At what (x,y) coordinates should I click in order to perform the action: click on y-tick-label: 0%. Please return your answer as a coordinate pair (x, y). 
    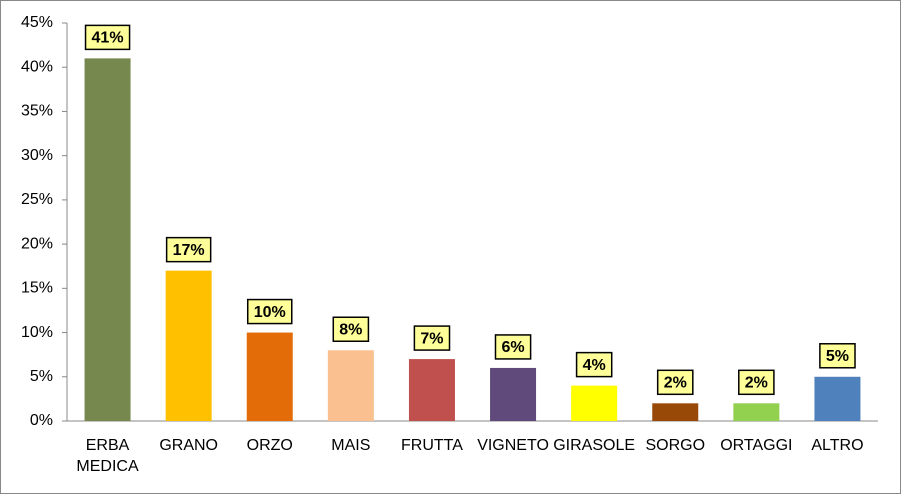
    Looking at the image, I should click on (41, 420).